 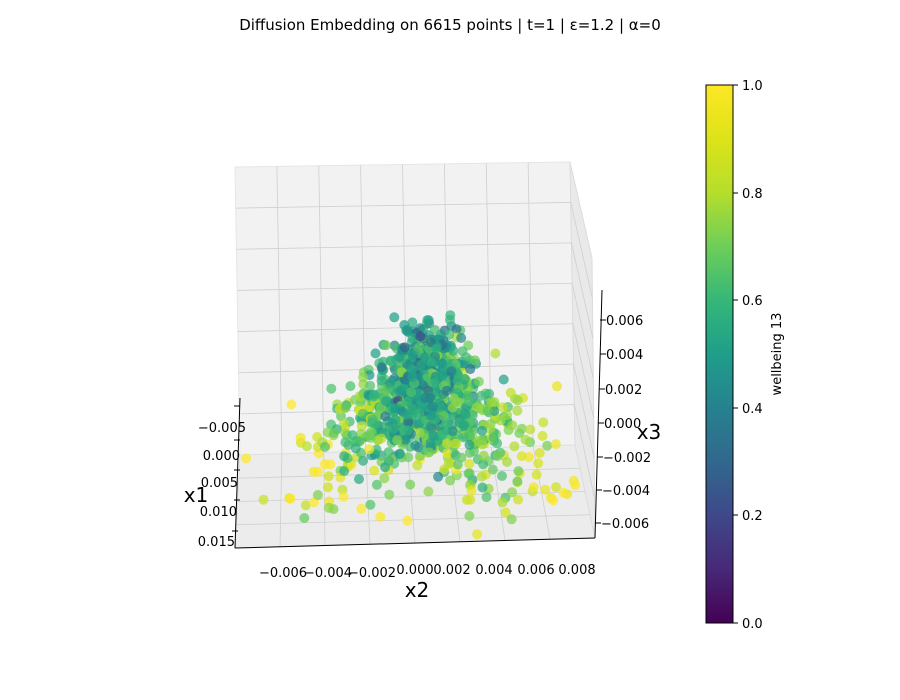 What do you see at coordinates (221, 456) in the screenshot?
I see `x1-tick-label: 0.000` at bounding box center [221, 456].